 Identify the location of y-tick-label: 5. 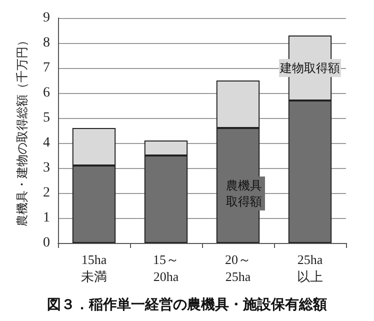
(46, 118).